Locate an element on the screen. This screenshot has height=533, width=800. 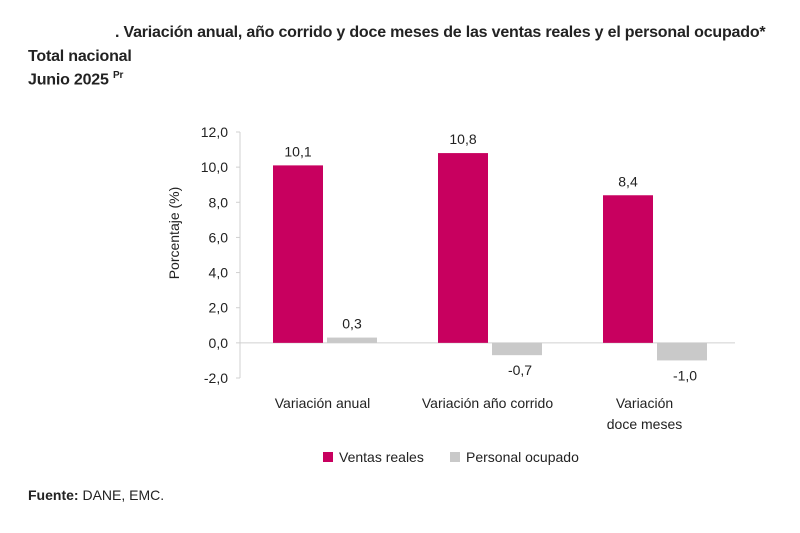
preliminary-mark: Pr is located at coordinates (118, 75).